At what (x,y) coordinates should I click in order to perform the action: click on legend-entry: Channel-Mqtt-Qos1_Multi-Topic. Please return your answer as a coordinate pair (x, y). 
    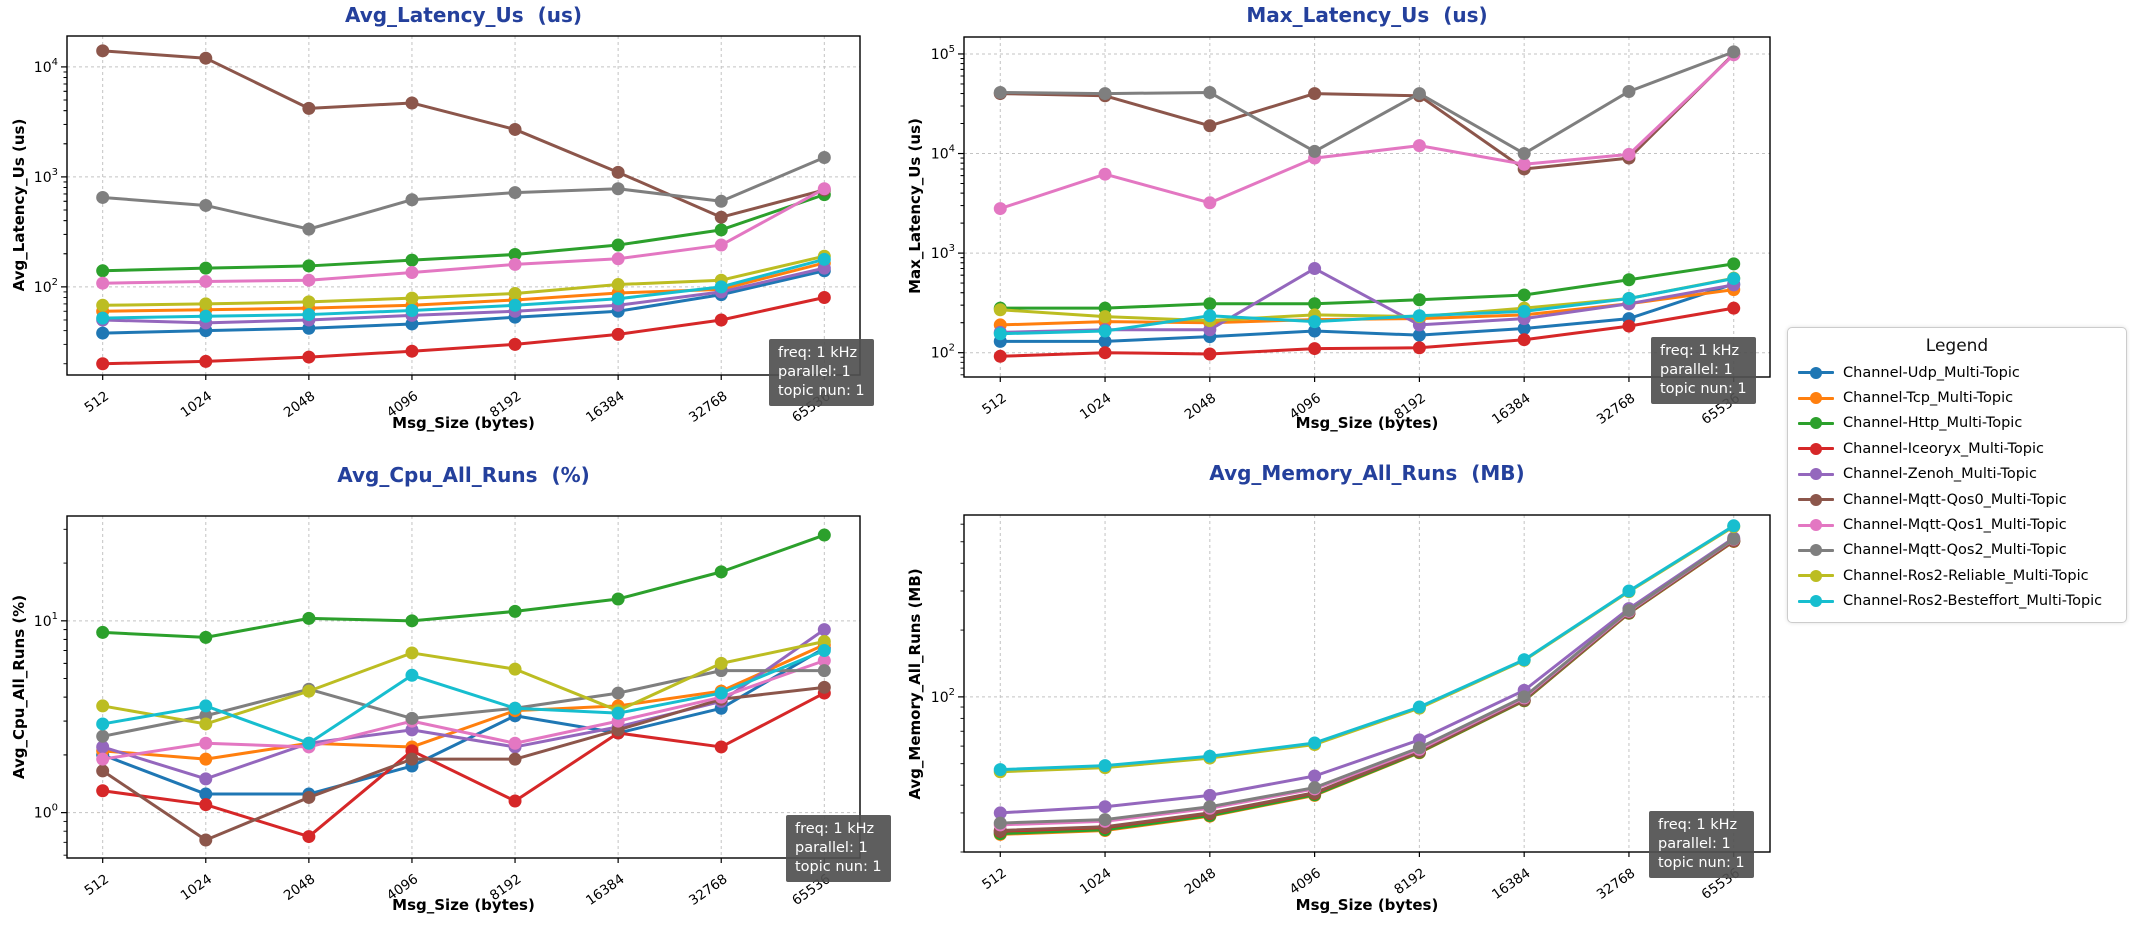
    Looking at the image, I should click on (1957, 524).